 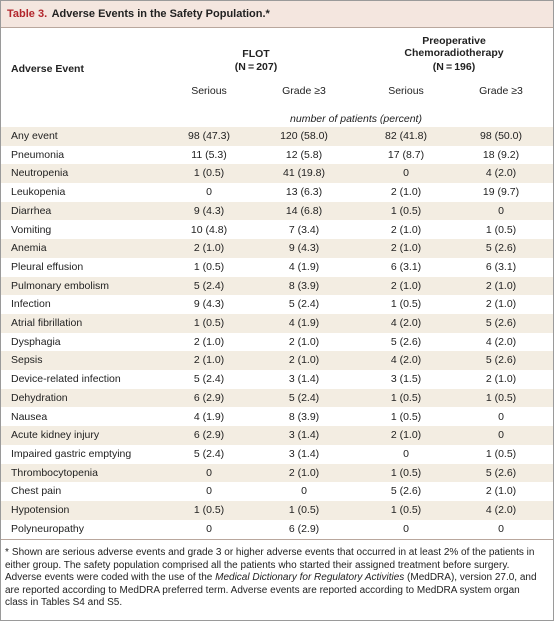 What do you see at coordinates (60, 285) in the screenshot?
I see `event-name: Pulmonary embolism` at bounding box center [60, 285].